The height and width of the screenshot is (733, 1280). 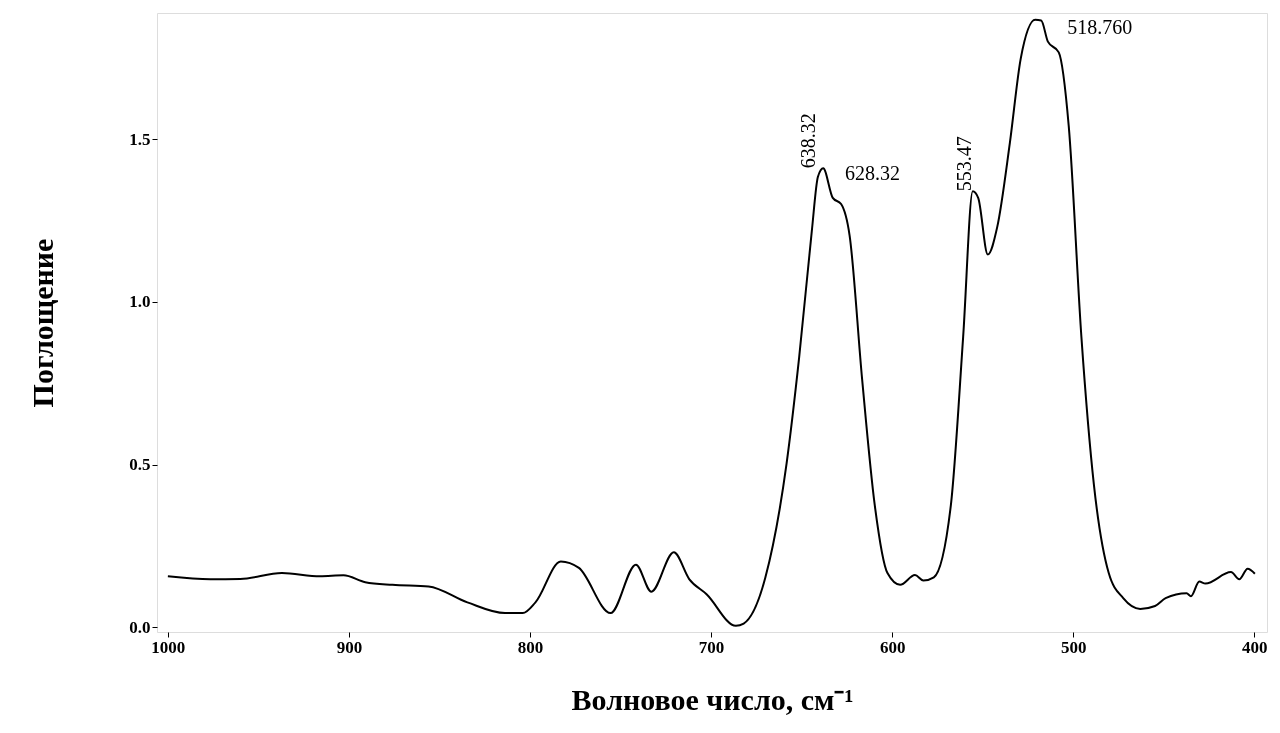 What do you see at coordinates (140, 465) in the screenshot?
I see `y-tick-label: 0.5` at bounding box center [140, 465].